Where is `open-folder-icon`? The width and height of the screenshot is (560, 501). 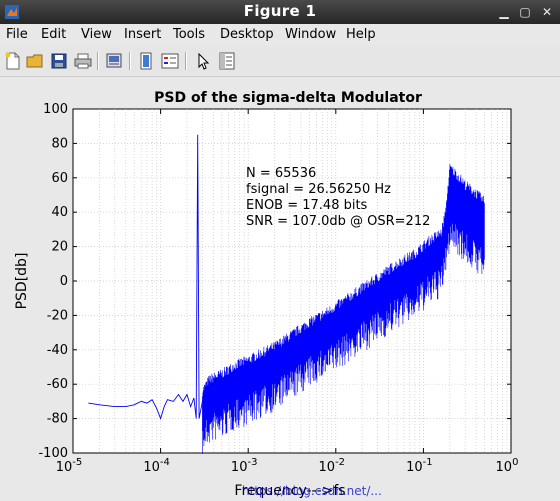 open-folder-icon is located at coordinates (35, 61).